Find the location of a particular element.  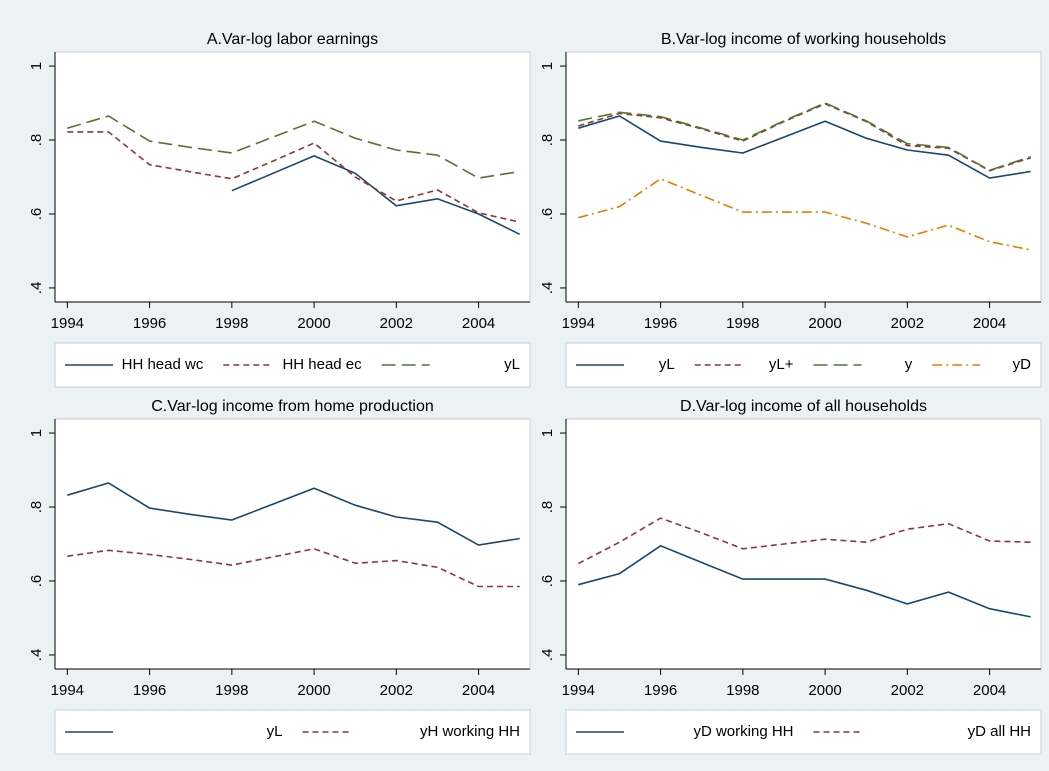

legend-label: yD is located at coordinates (1022, 364).